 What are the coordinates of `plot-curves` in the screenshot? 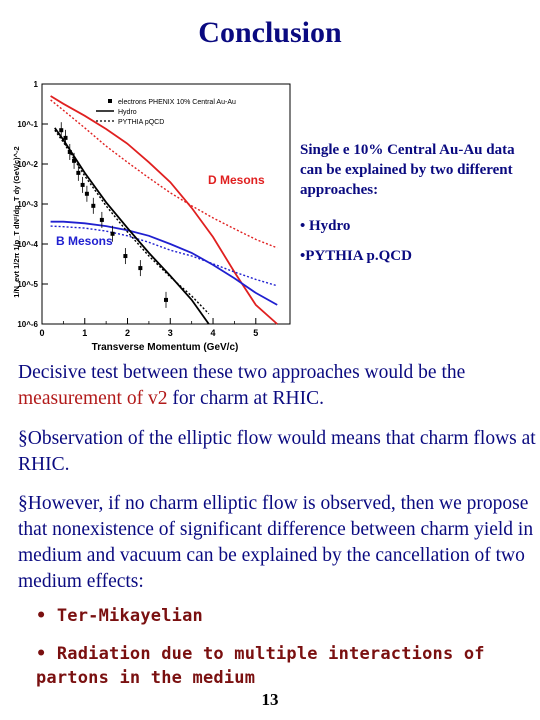 It's located at (164, 210).